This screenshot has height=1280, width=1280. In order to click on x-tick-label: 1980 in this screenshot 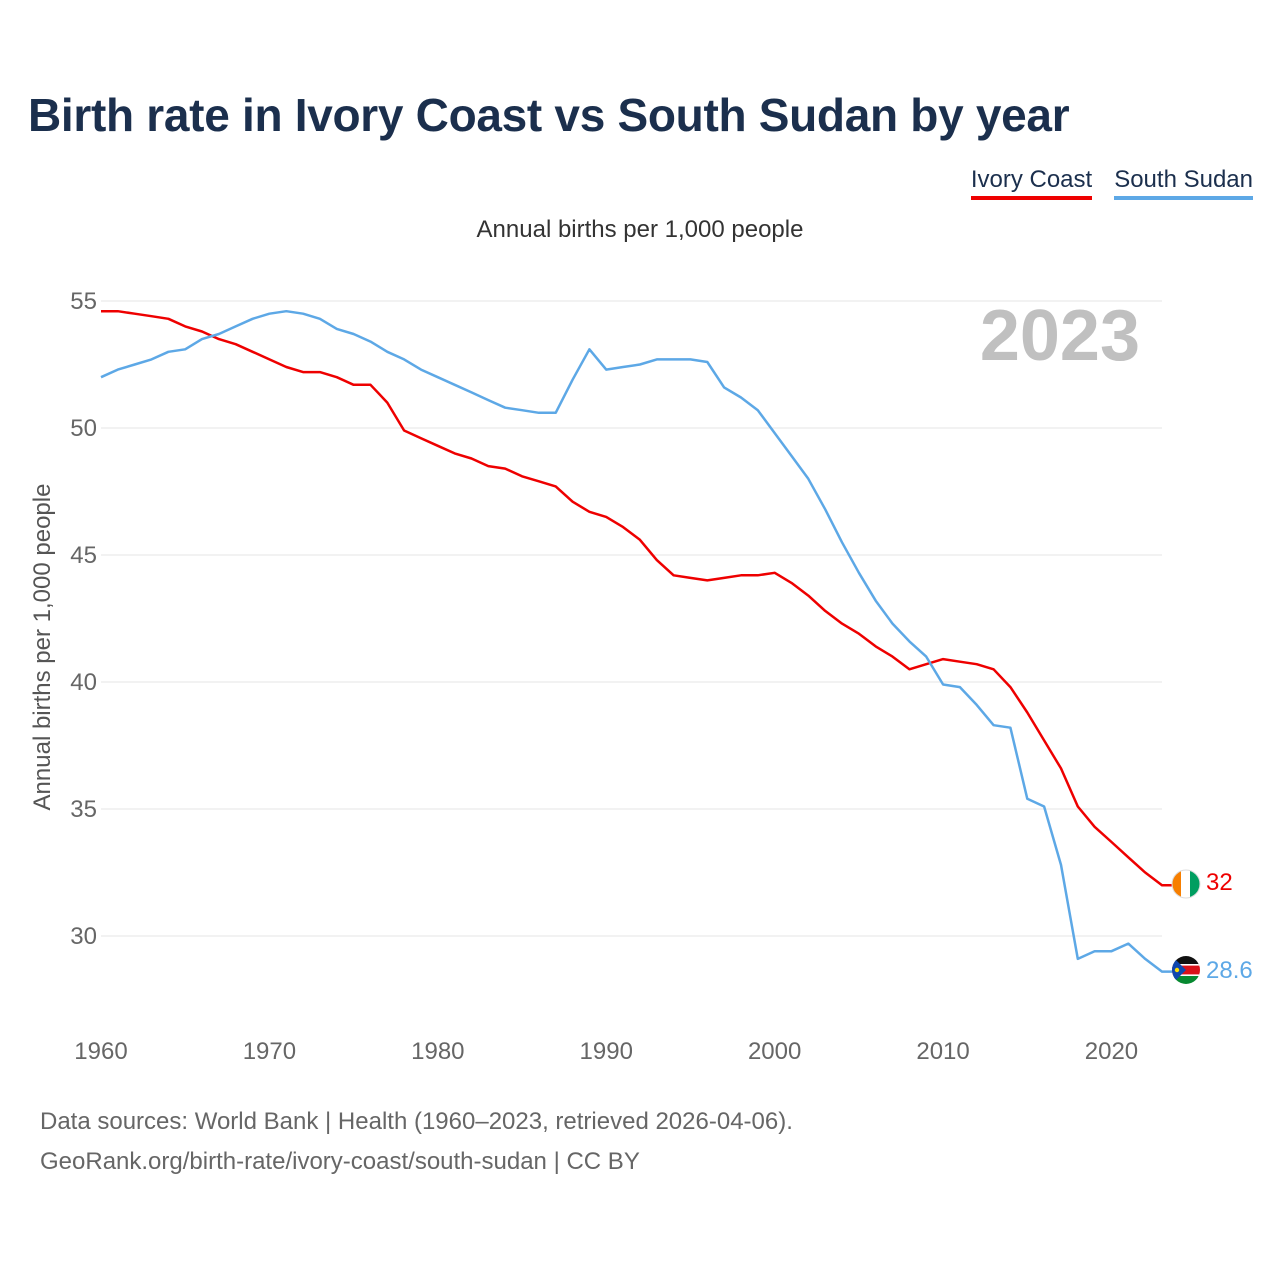, I will do `click(437, 1051)`.